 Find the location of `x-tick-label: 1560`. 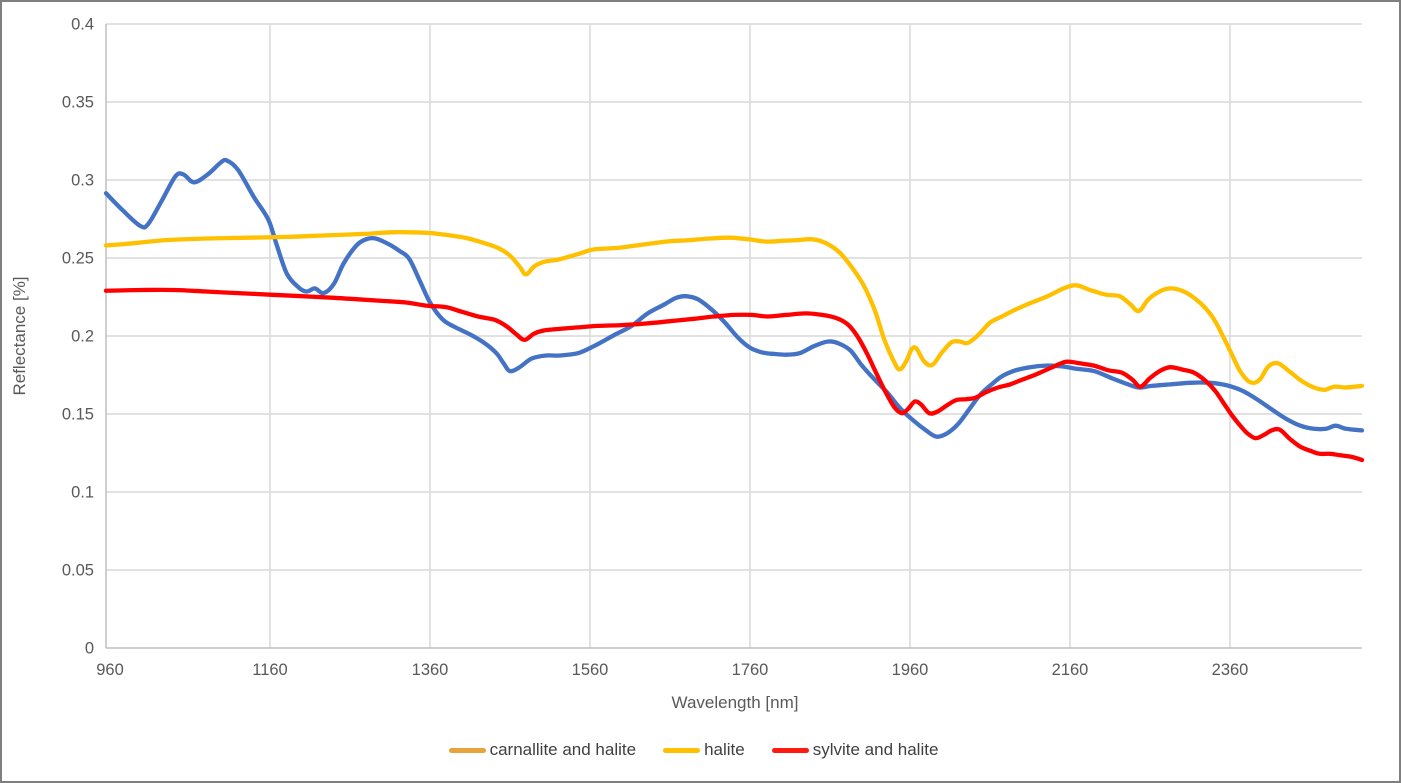

x-tick-label: 1560 is located at coordinates (590, 670).